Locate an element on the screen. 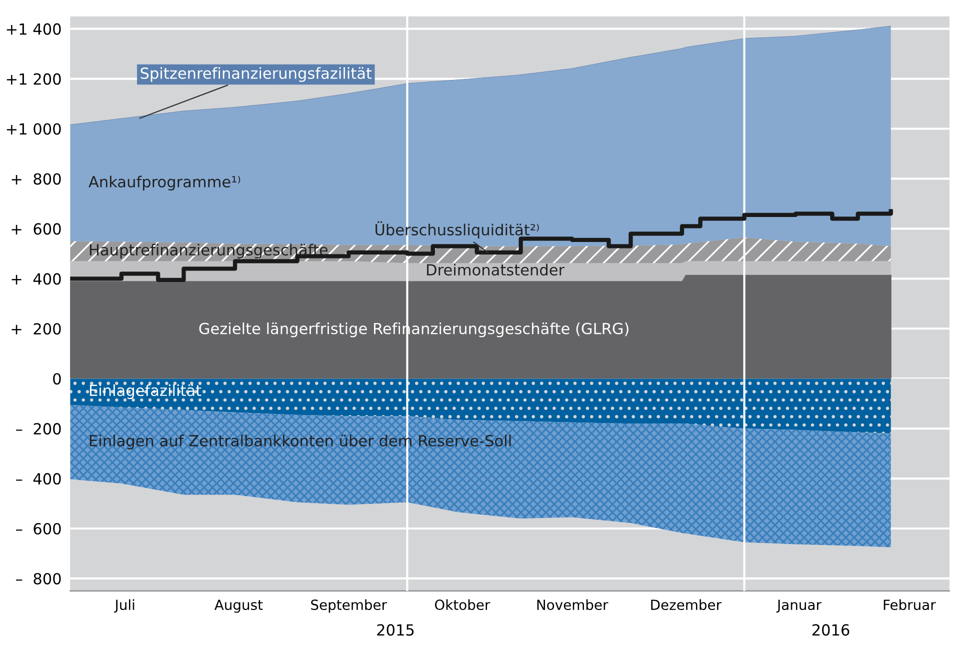 The image size is (961, 653). text: 2016 is located at coordinates (831, 630).